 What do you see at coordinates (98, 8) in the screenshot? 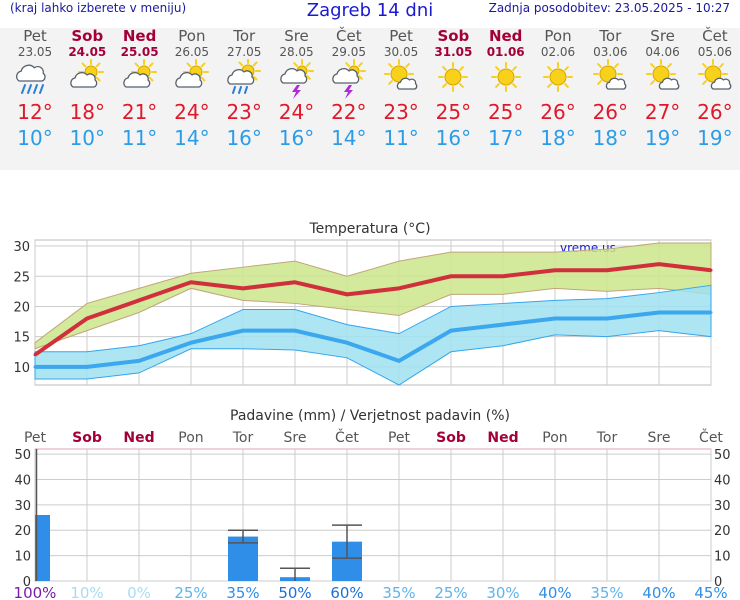
I see `location-hint: (kraj lahko izberete v meniju)` at bounding box center [98, 8].